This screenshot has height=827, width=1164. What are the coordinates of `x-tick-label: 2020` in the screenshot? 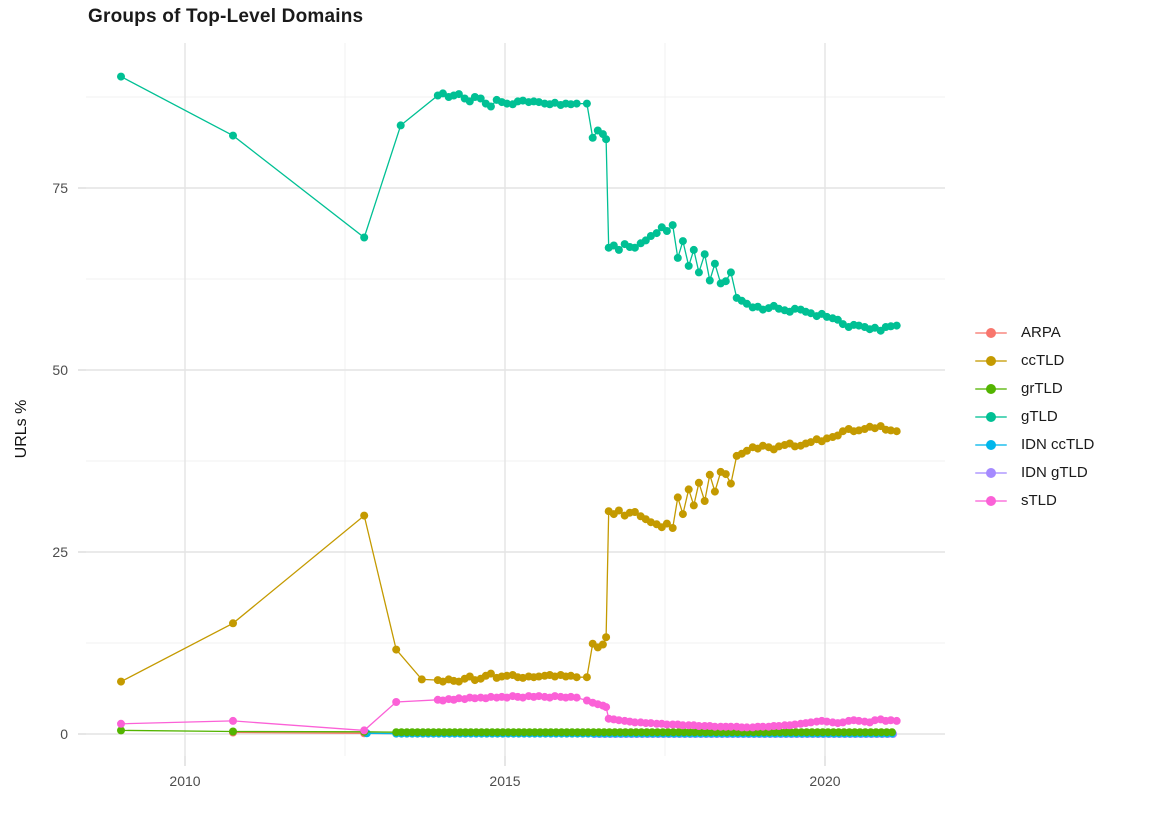 It's located at (825, 781).